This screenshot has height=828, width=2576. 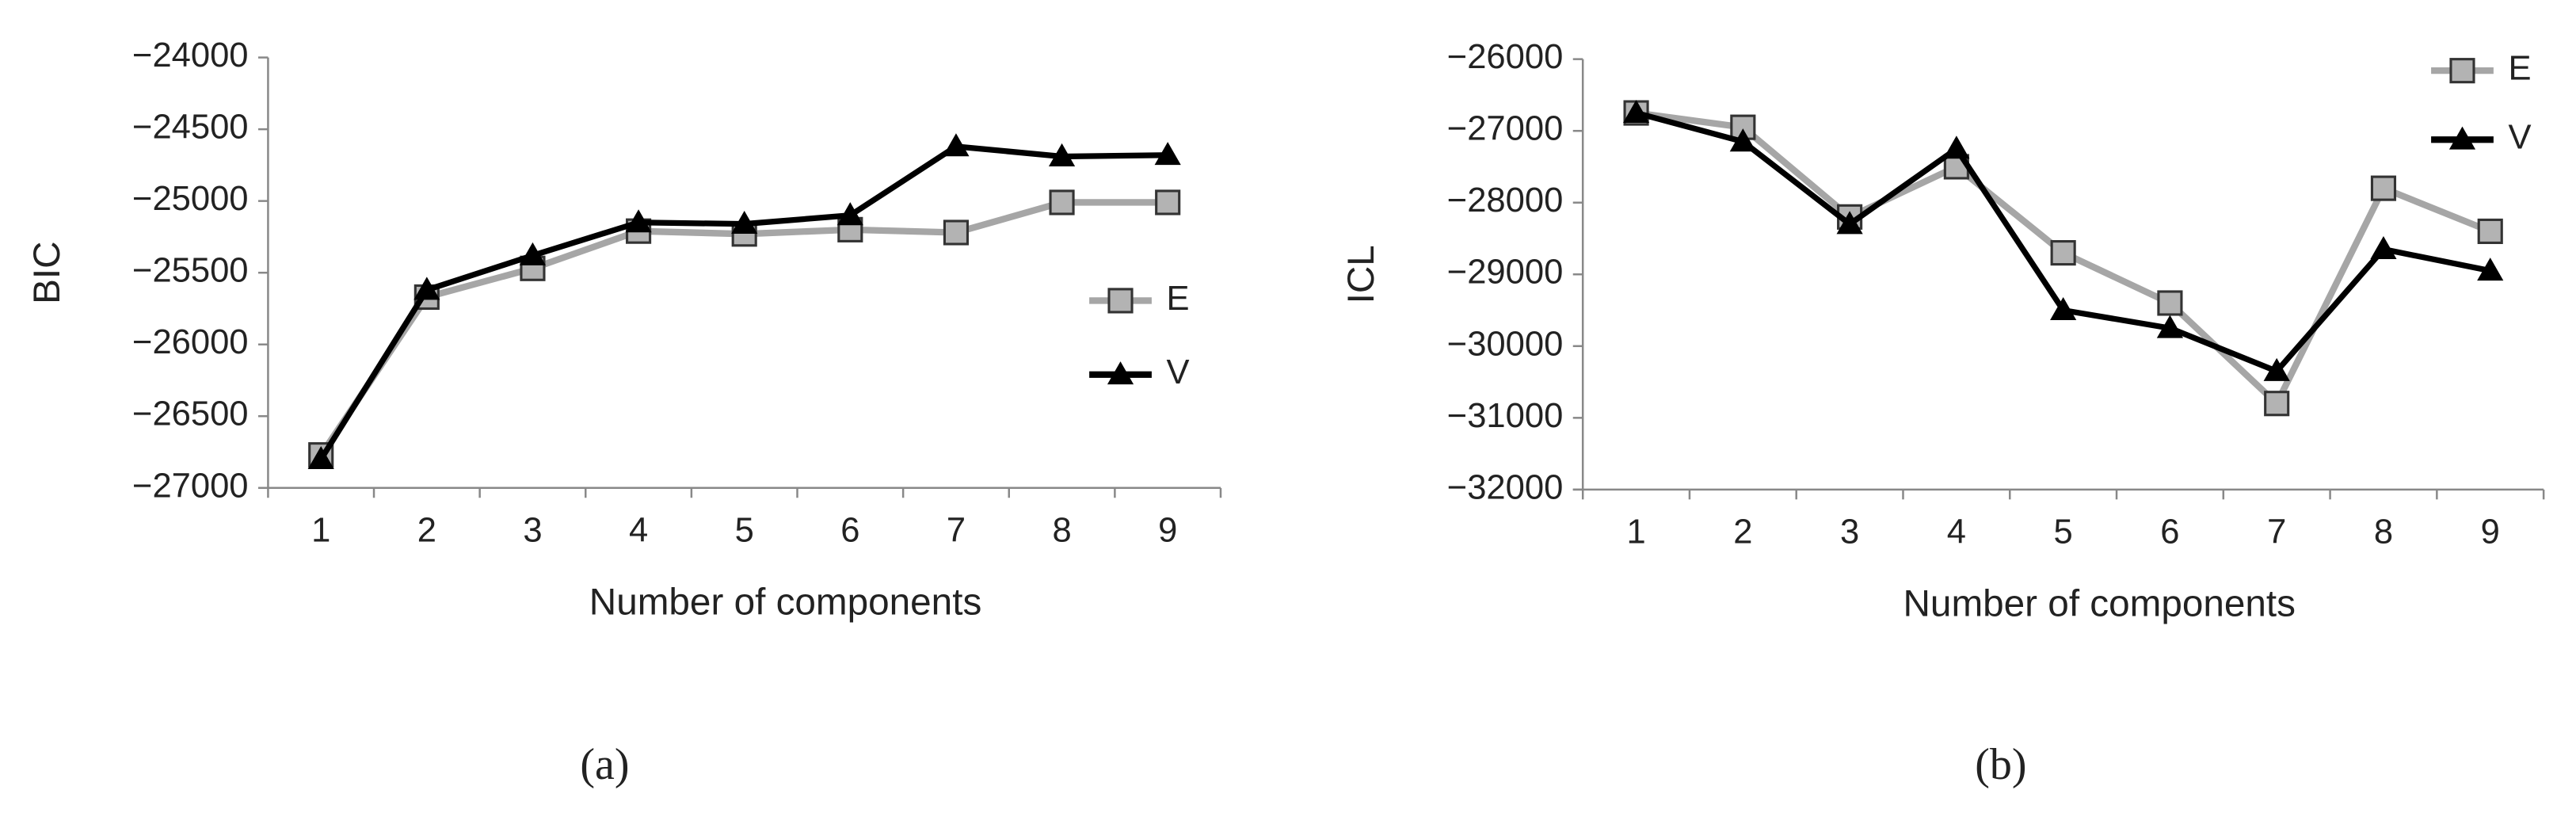 What do you see at coordinates (1505, 273) in the screenshot?
I see `y-tick-label: −29000` at bounding box center [1505, 273].